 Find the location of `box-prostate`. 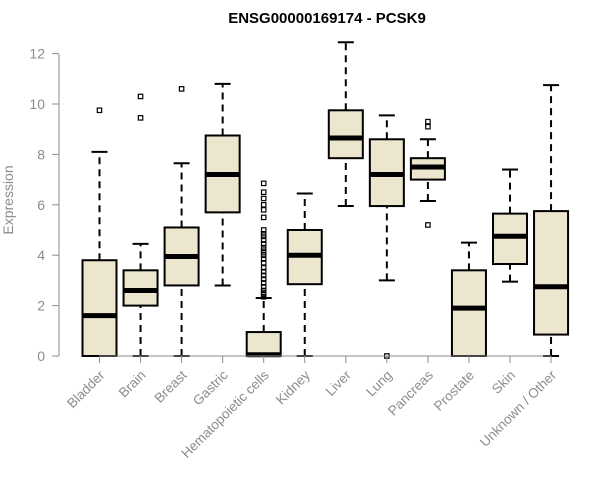

box-prostate is located at coordinates (468, 299).